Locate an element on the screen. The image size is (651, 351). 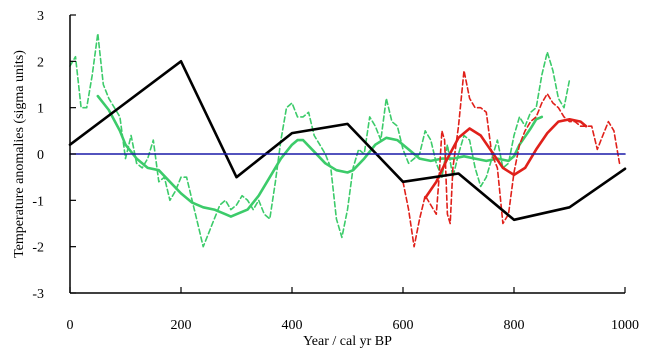
x-tick-label: 400 is located at coordinates (292, 325).